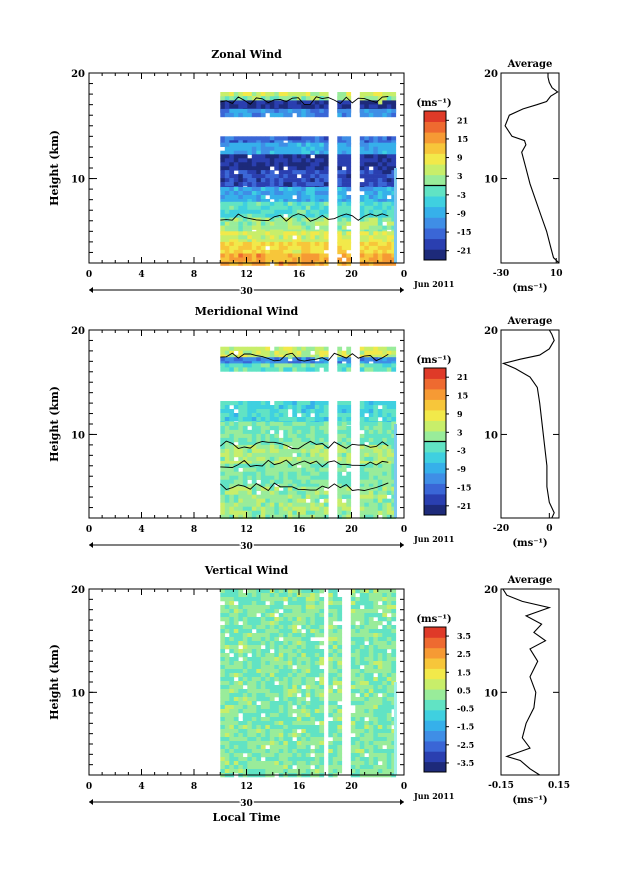 The height and width of the screenshot is (873, 627). Describe the element at coordinates (246, 292) in the screenshot. I see `date-day-label: 30` at that location.